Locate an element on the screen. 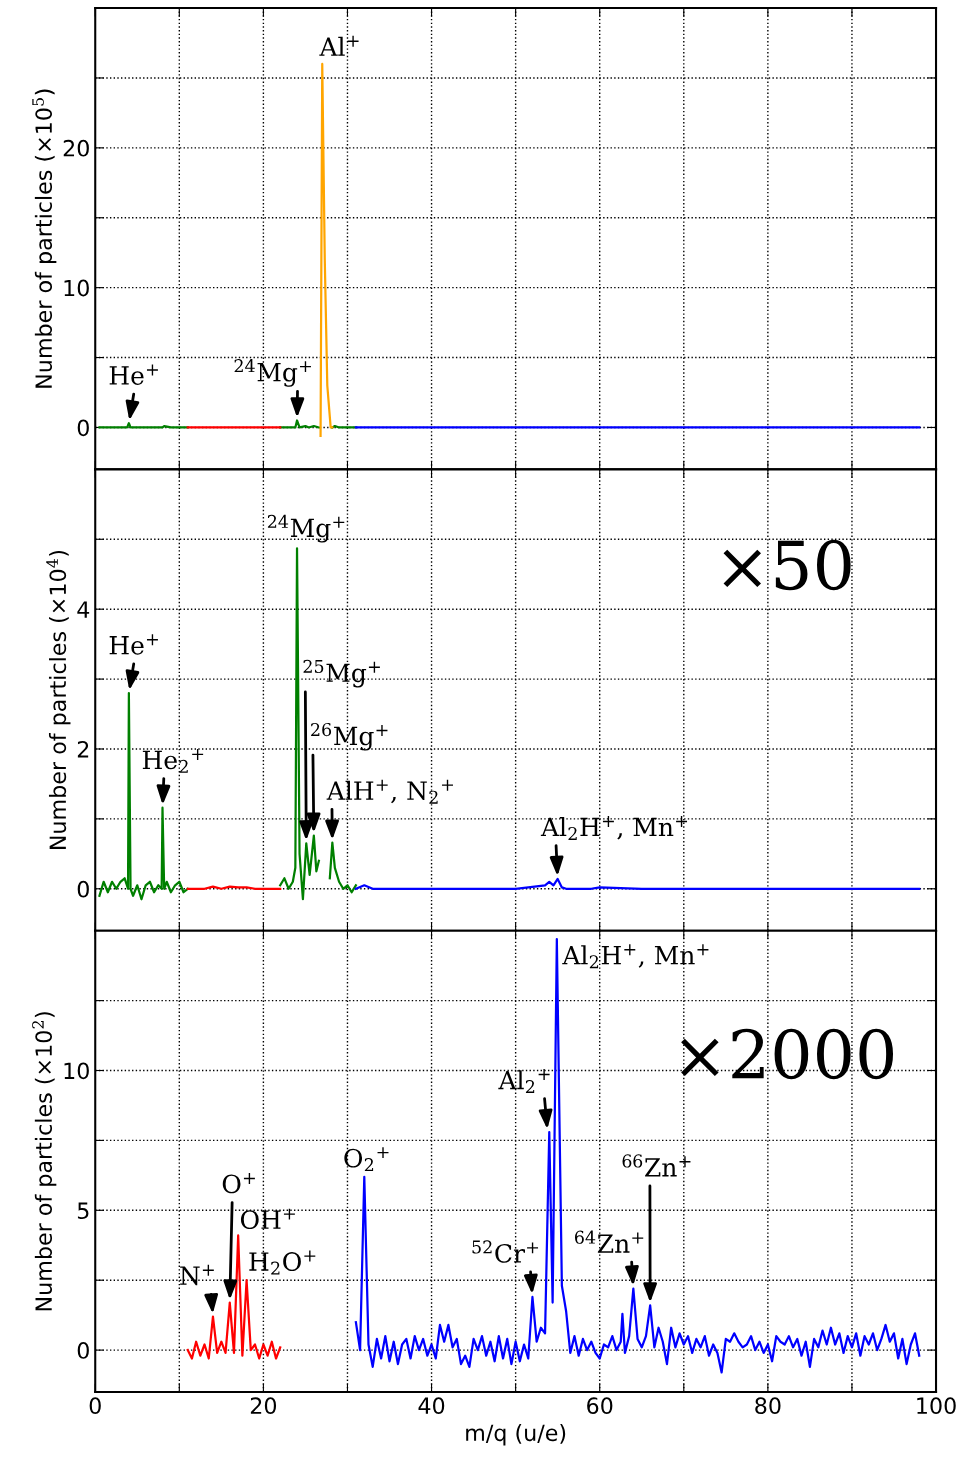 This screenshot has height=1465, width=962. annotation: AlH$^{+}$, N$_{2}$$^{+}$ is located at coordinates (389, 791).